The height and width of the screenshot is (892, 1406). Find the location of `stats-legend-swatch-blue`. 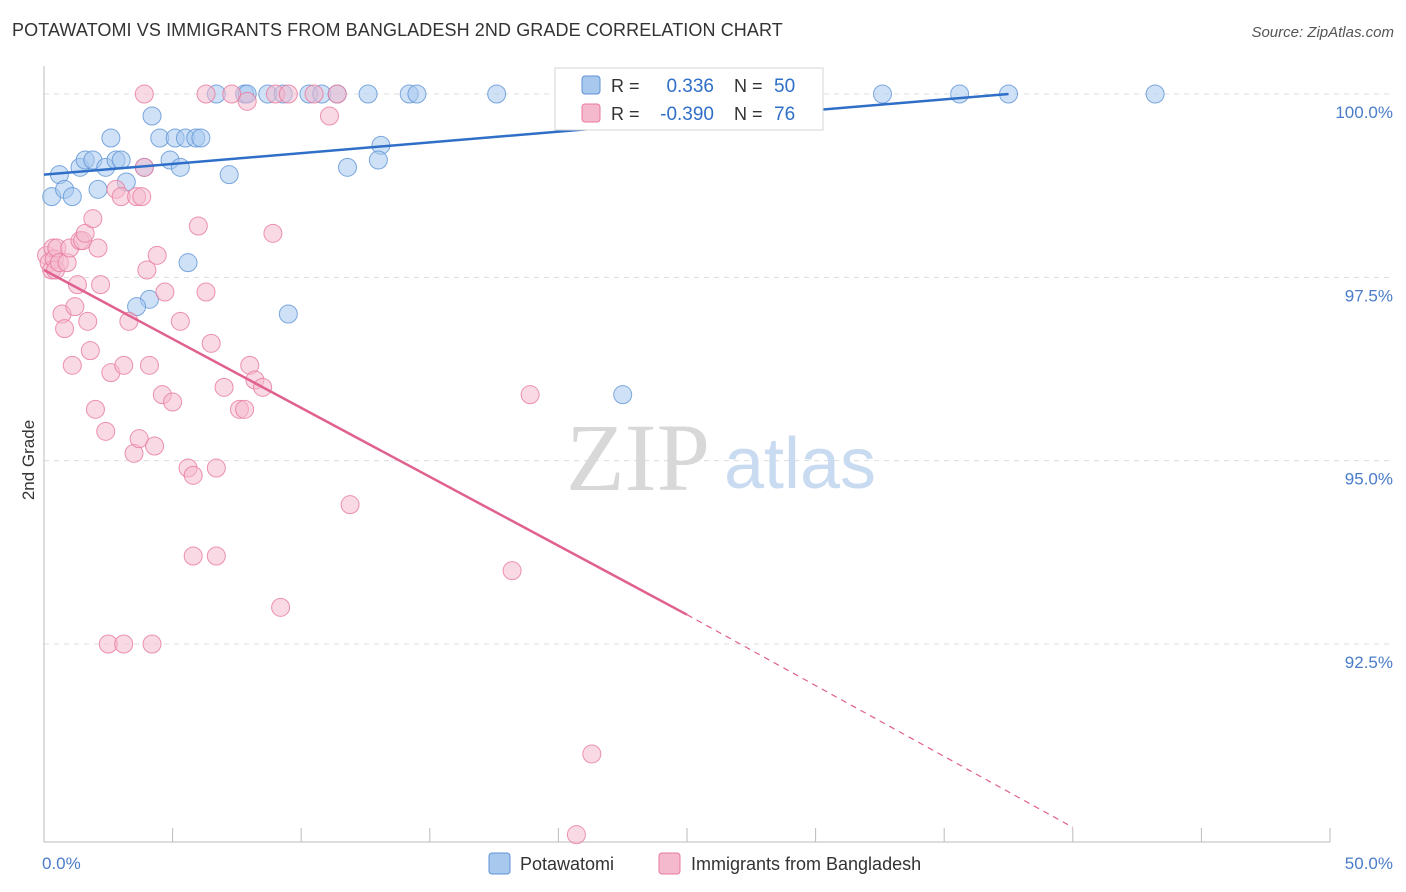

stats-legend-swatch-blue is located at coordinates (591, 85).